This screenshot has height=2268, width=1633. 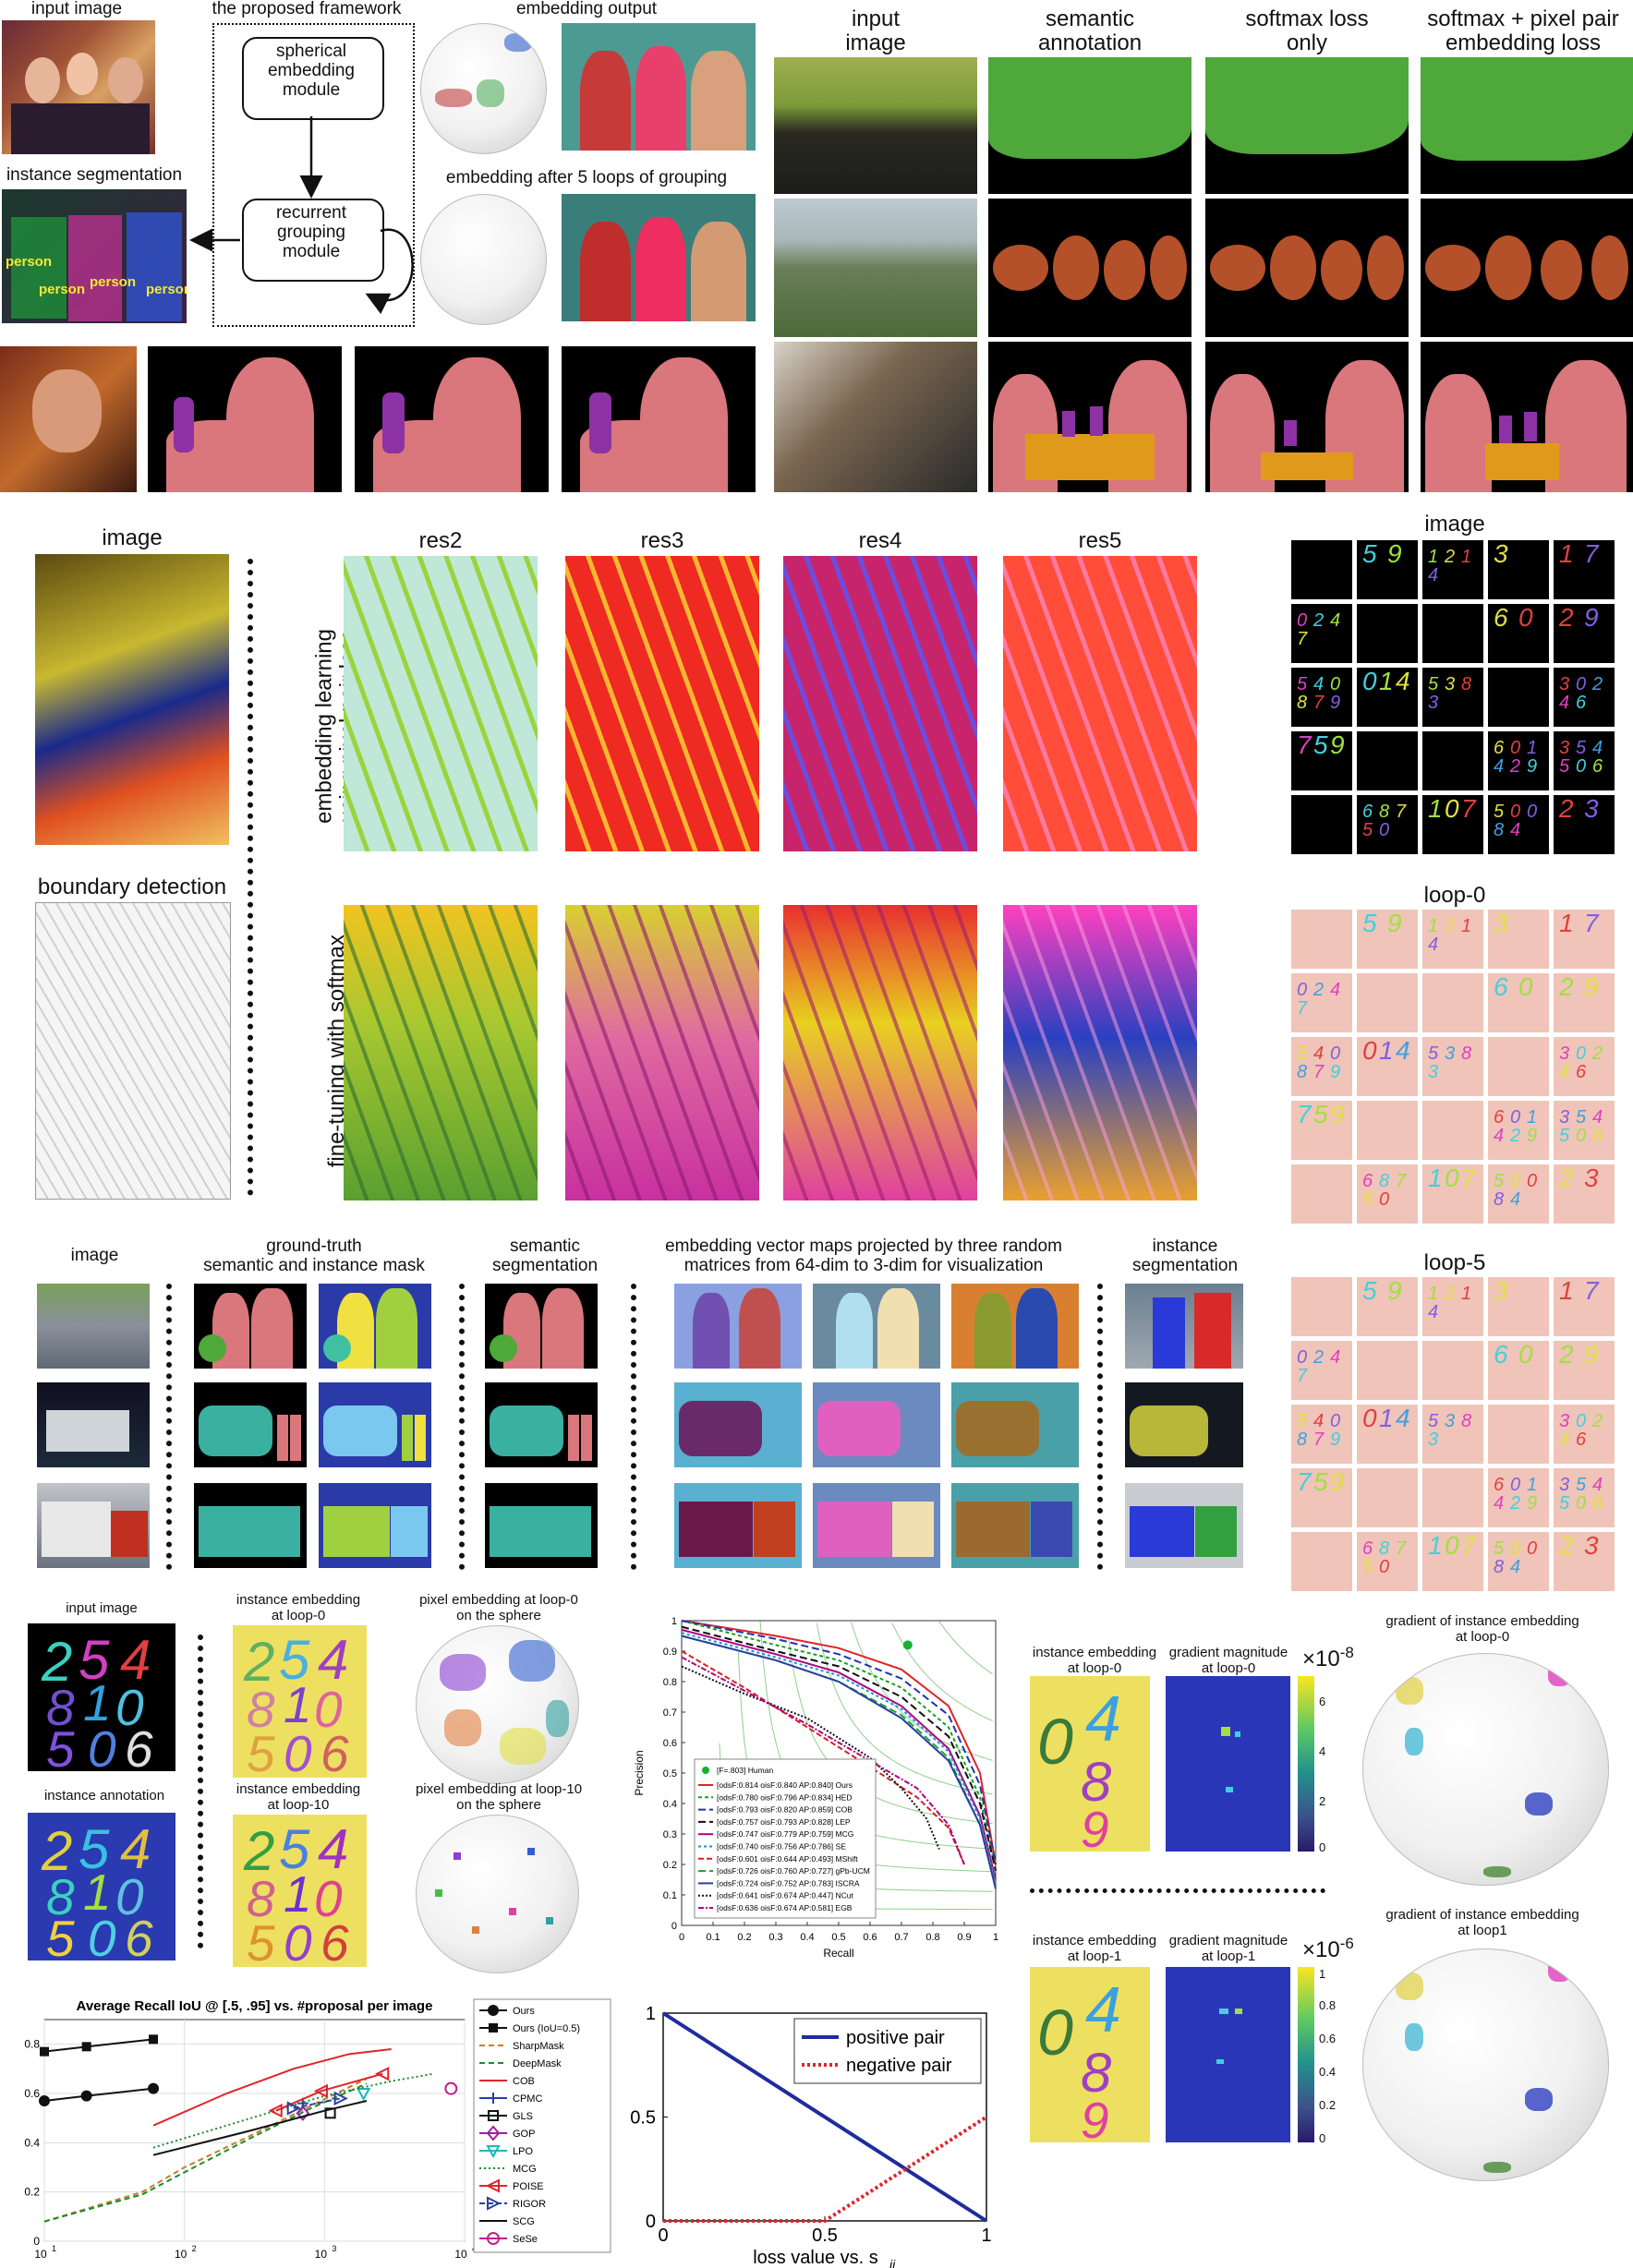 What do you see at coordinates (527, 2099) in the screenshot?
I see `legend-label: CPMC` at bounding box center [527, 2099].